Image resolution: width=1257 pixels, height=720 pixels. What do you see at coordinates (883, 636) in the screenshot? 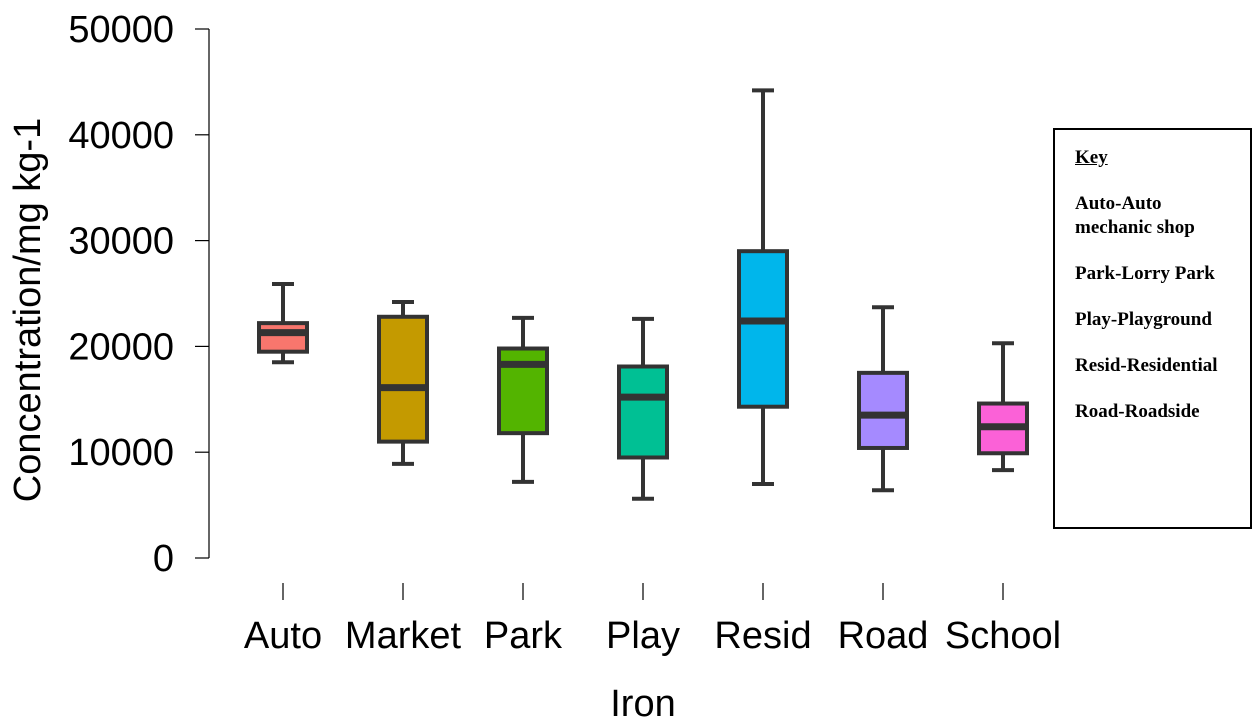
I see `x-tick-label: Road` at bounding box center [883, 636].